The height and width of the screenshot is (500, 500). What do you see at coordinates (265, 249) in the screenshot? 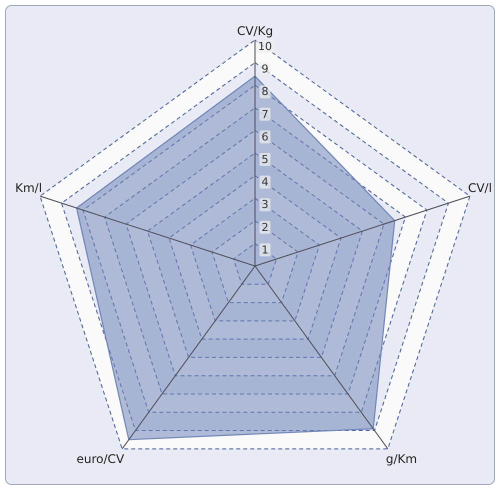
I see `y-tick-label: 1` at bounding box center [265, 249].